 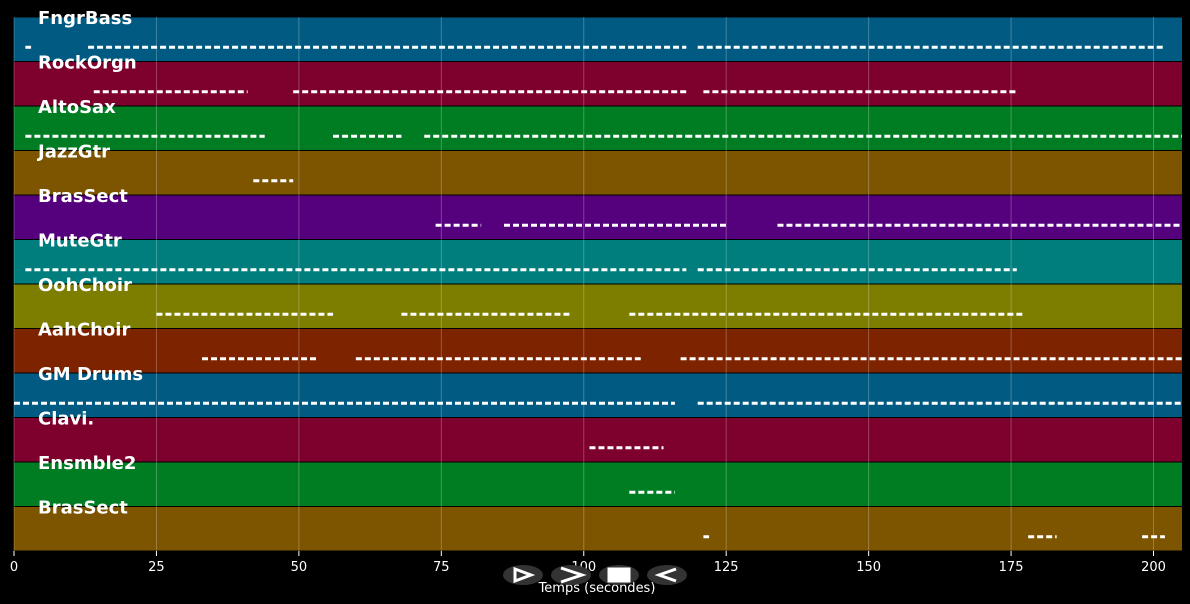 I want to click on rewind-button, so click(x=667, y=575).